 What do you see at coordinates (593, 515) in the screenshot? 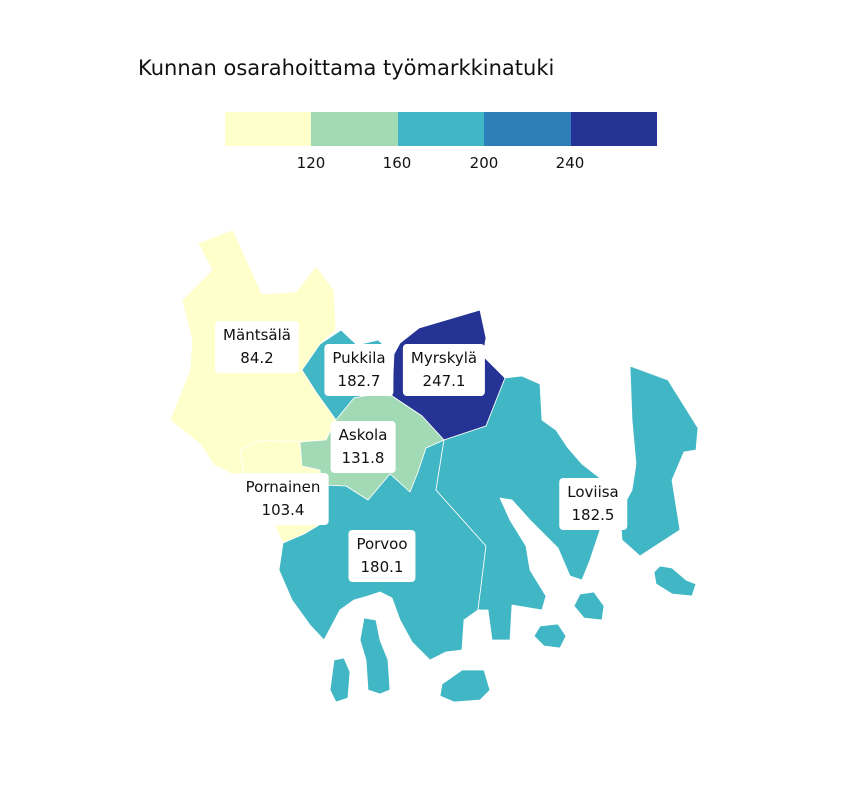
I see `label-value: 182.5` at bounding box center [593, 515].